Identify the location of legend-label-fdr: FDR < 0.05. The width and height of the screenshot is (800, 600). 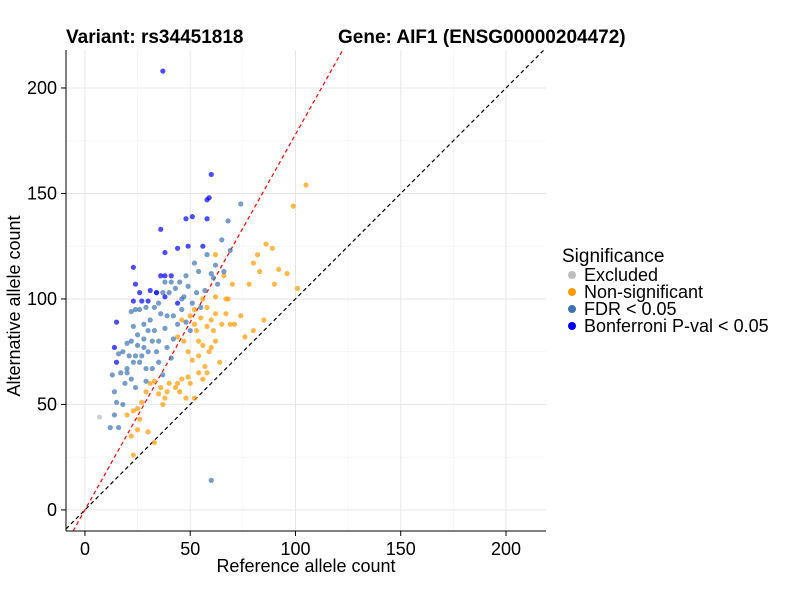
(630, 309).